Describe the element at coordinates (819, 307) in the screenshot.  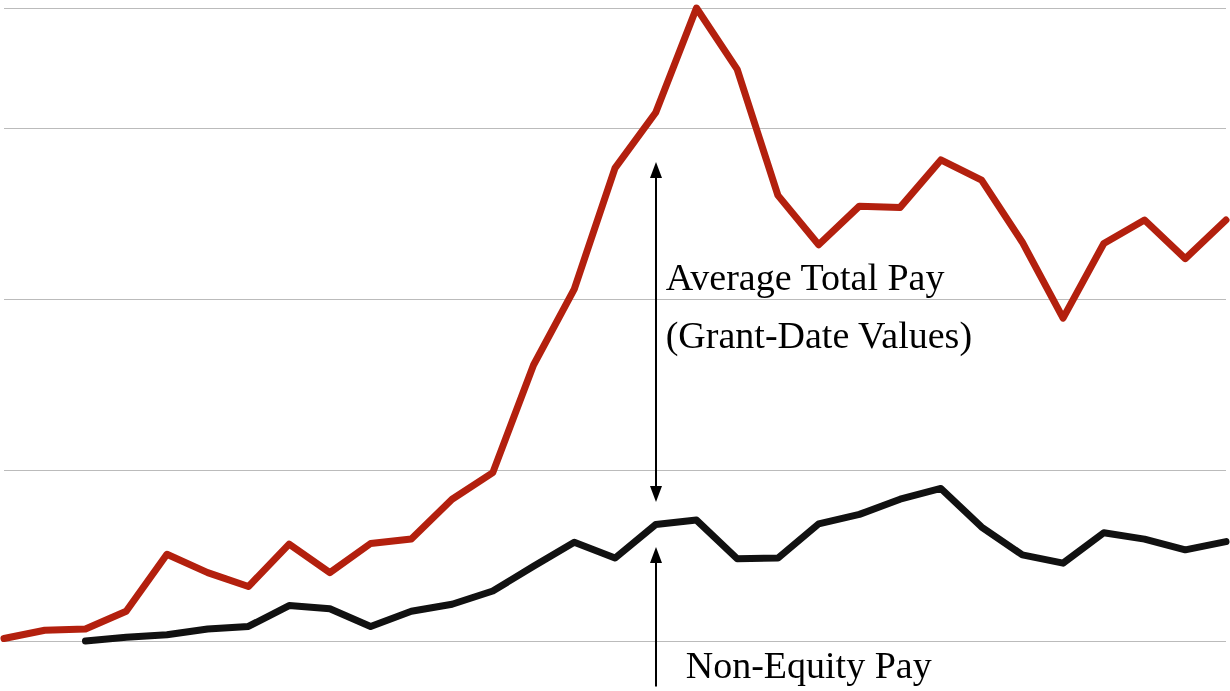
I see `annotation: Average Total Pay (Grant-Date Values)` at that location.